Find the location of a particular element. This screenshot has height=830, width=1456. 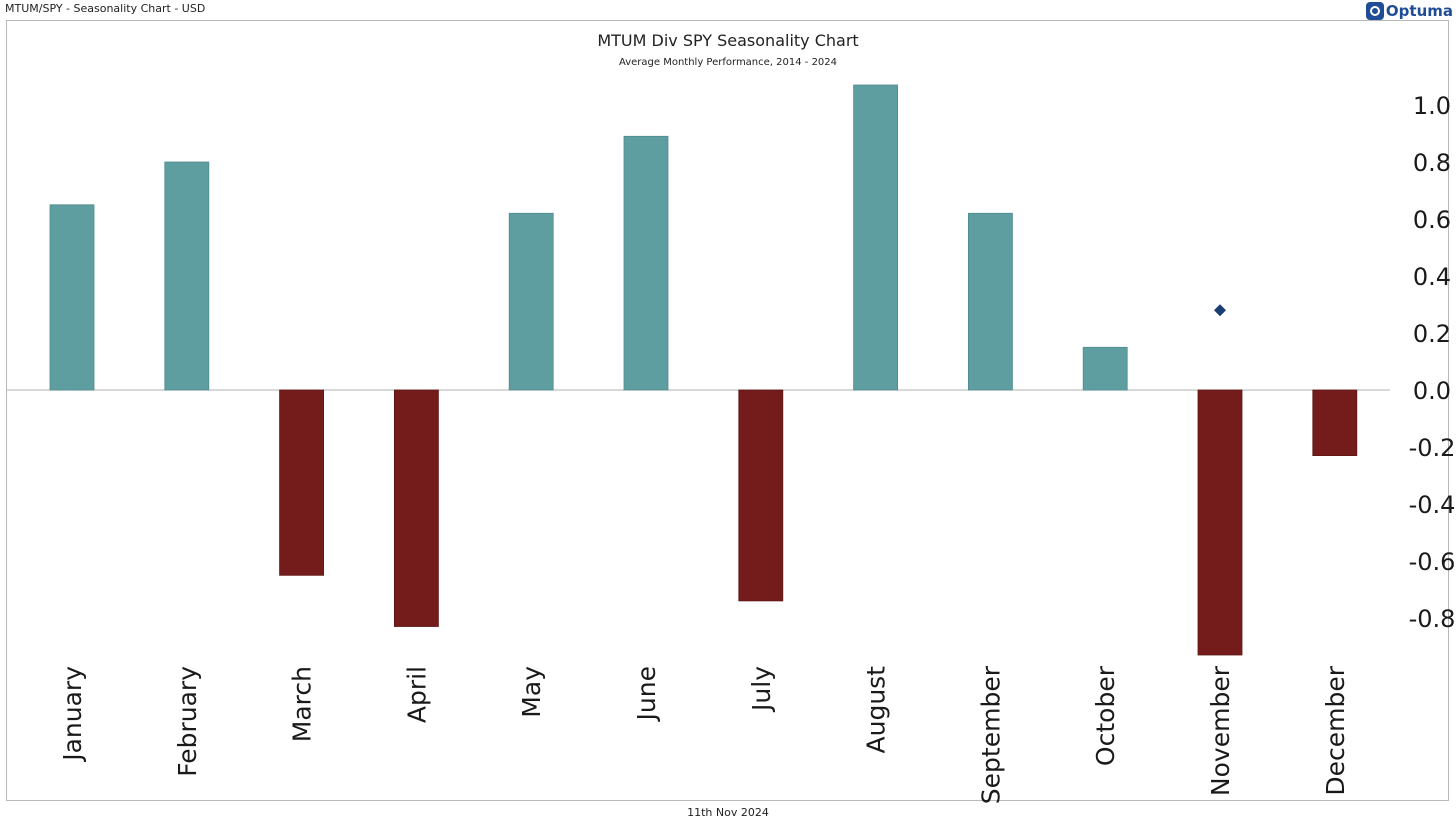

y-tick-label: -0.2 is located at coordinates (1432, 448).